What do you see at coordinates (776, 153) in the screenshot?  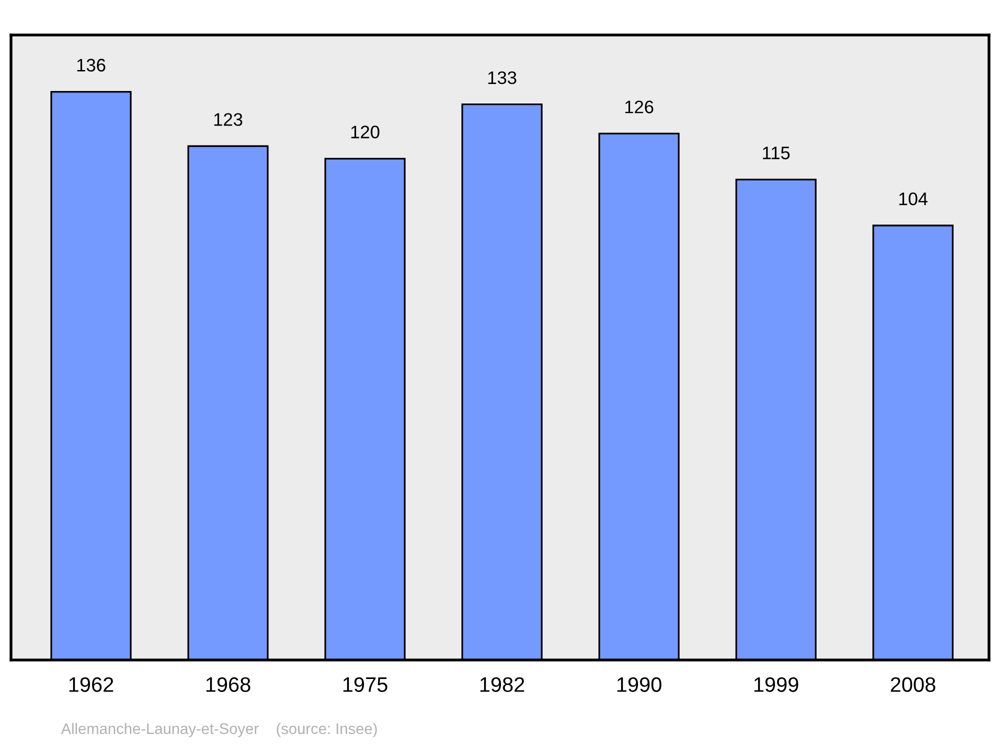 I see `data-label: 115` at bounding box center [776, 153].